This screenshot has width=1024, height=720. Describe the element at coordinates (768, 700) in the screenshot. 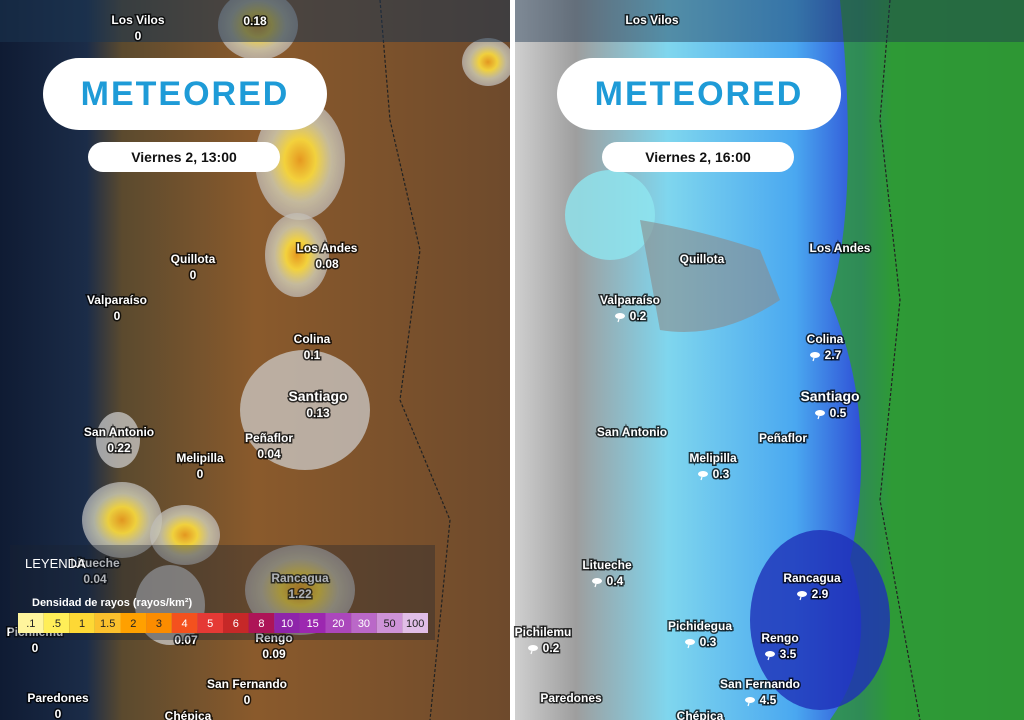

I see `place-value: 4.5` at that location.